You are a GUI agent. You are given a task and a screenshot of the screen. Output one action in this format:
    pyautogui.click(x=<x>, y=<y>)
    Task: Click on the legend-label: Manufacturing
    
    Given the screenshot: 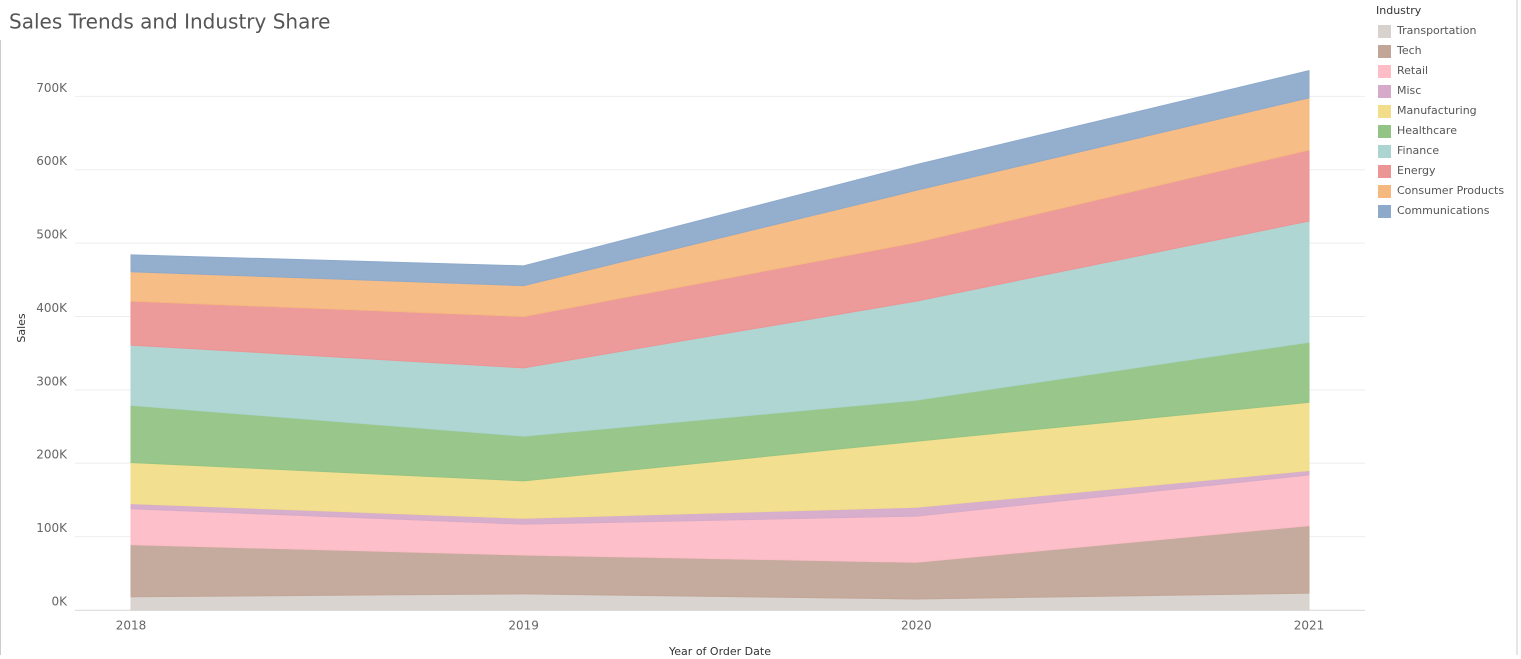 What is the action you would take?
    pyautogui.click(x=1437, y=110)
    